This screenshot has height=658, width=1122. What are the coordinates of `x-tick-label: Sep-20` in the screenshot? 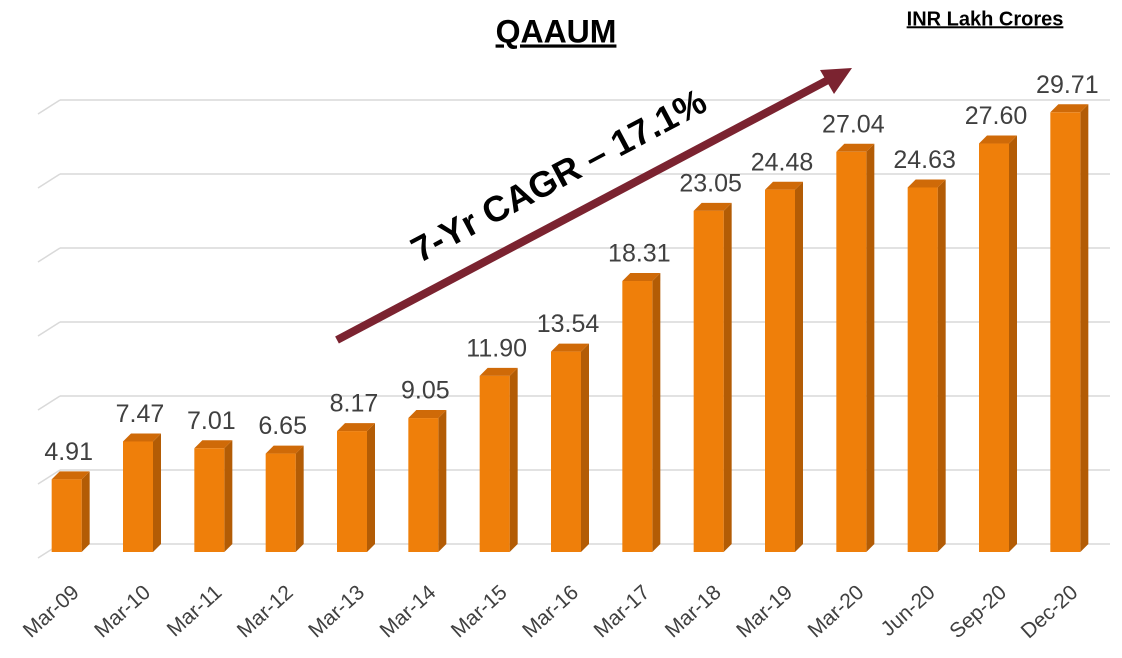 It's located at (978, 612).